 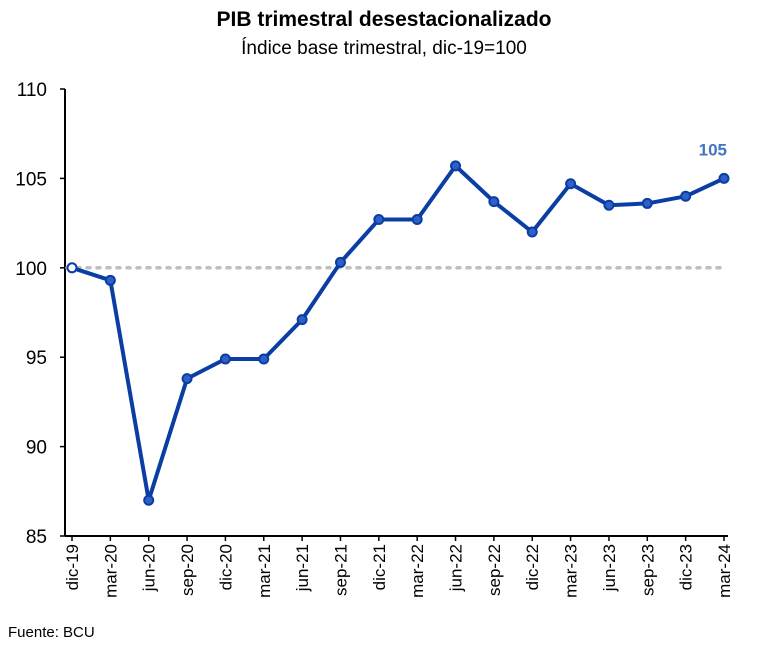 What do you see at coordinates (724, 571) in the screenshot?
I see `x-tick-label: mar-24` at bounding box center [724, 571].